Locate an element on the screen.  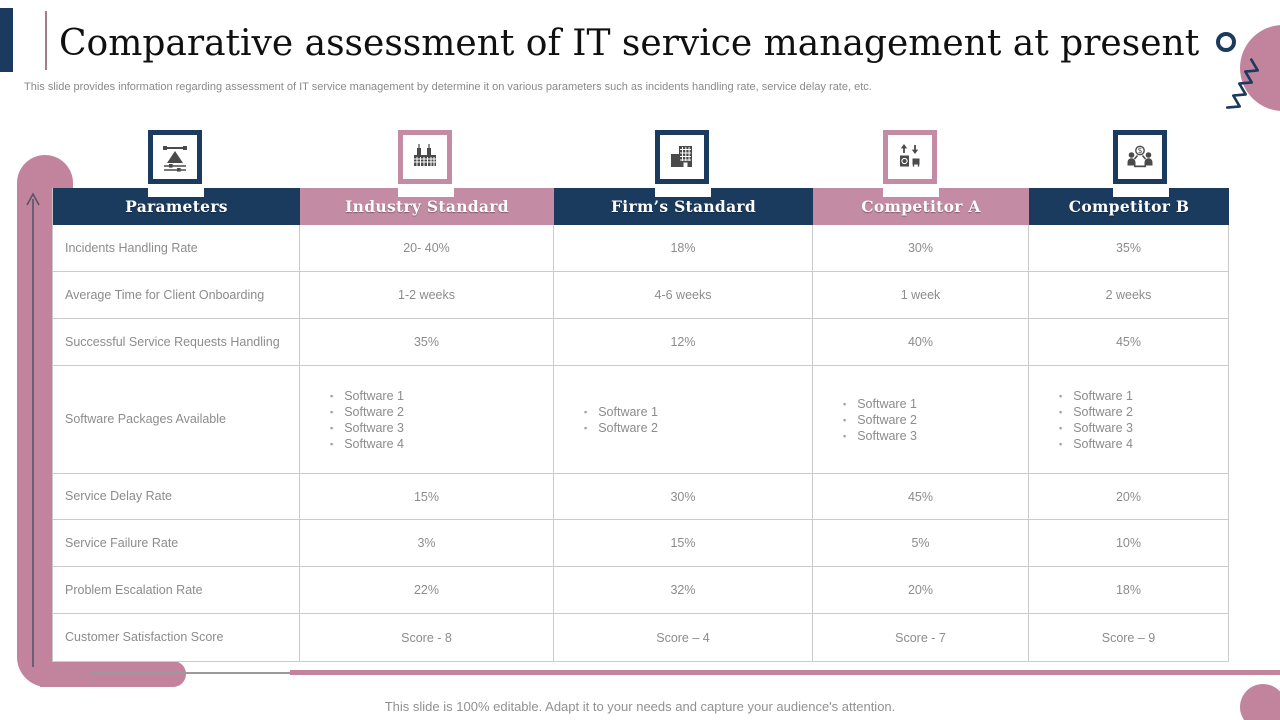
parameters-icon-frame is located at coordinates (175, 157).